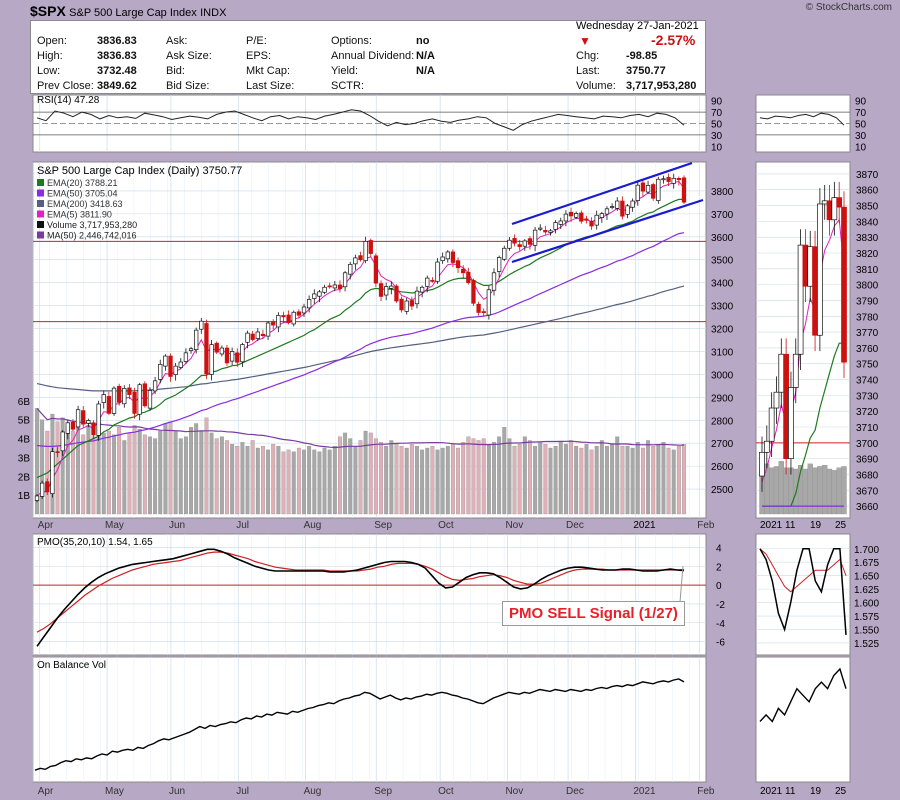 The width and height of the screenshot is (900, 800). Describe the element at coordinates (213, 13) in the screenshot. I see `exchange: INDX` at that location.